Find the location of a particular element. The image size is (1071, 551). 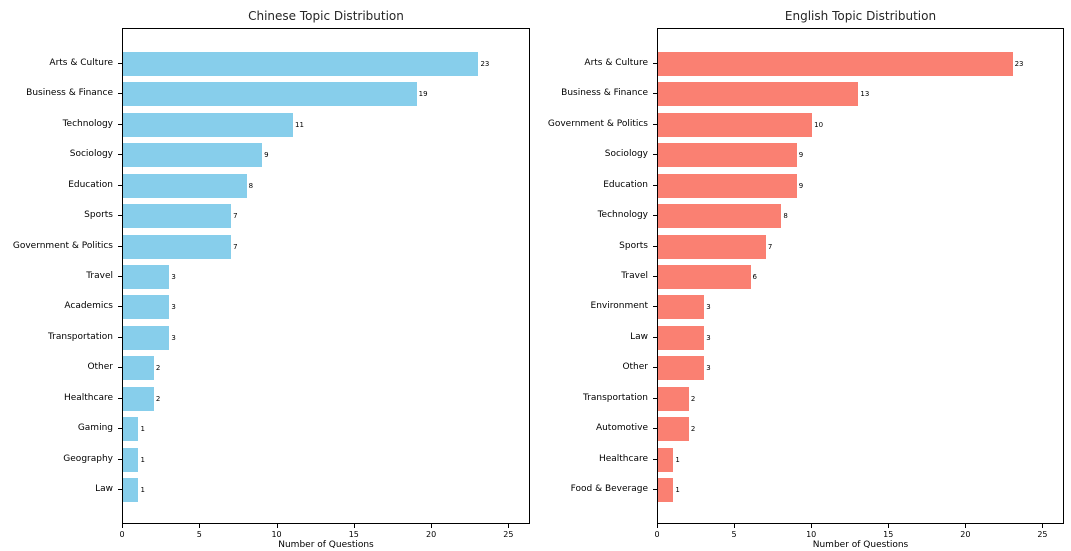

bar-academics is located at coordinates (146, 307).